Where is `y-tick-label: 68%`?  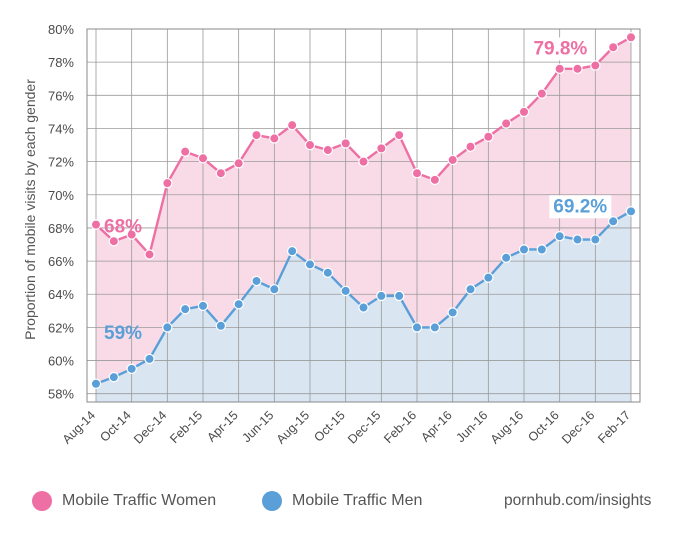 y-tick-label: 68% is located at coordinates (61, 228).